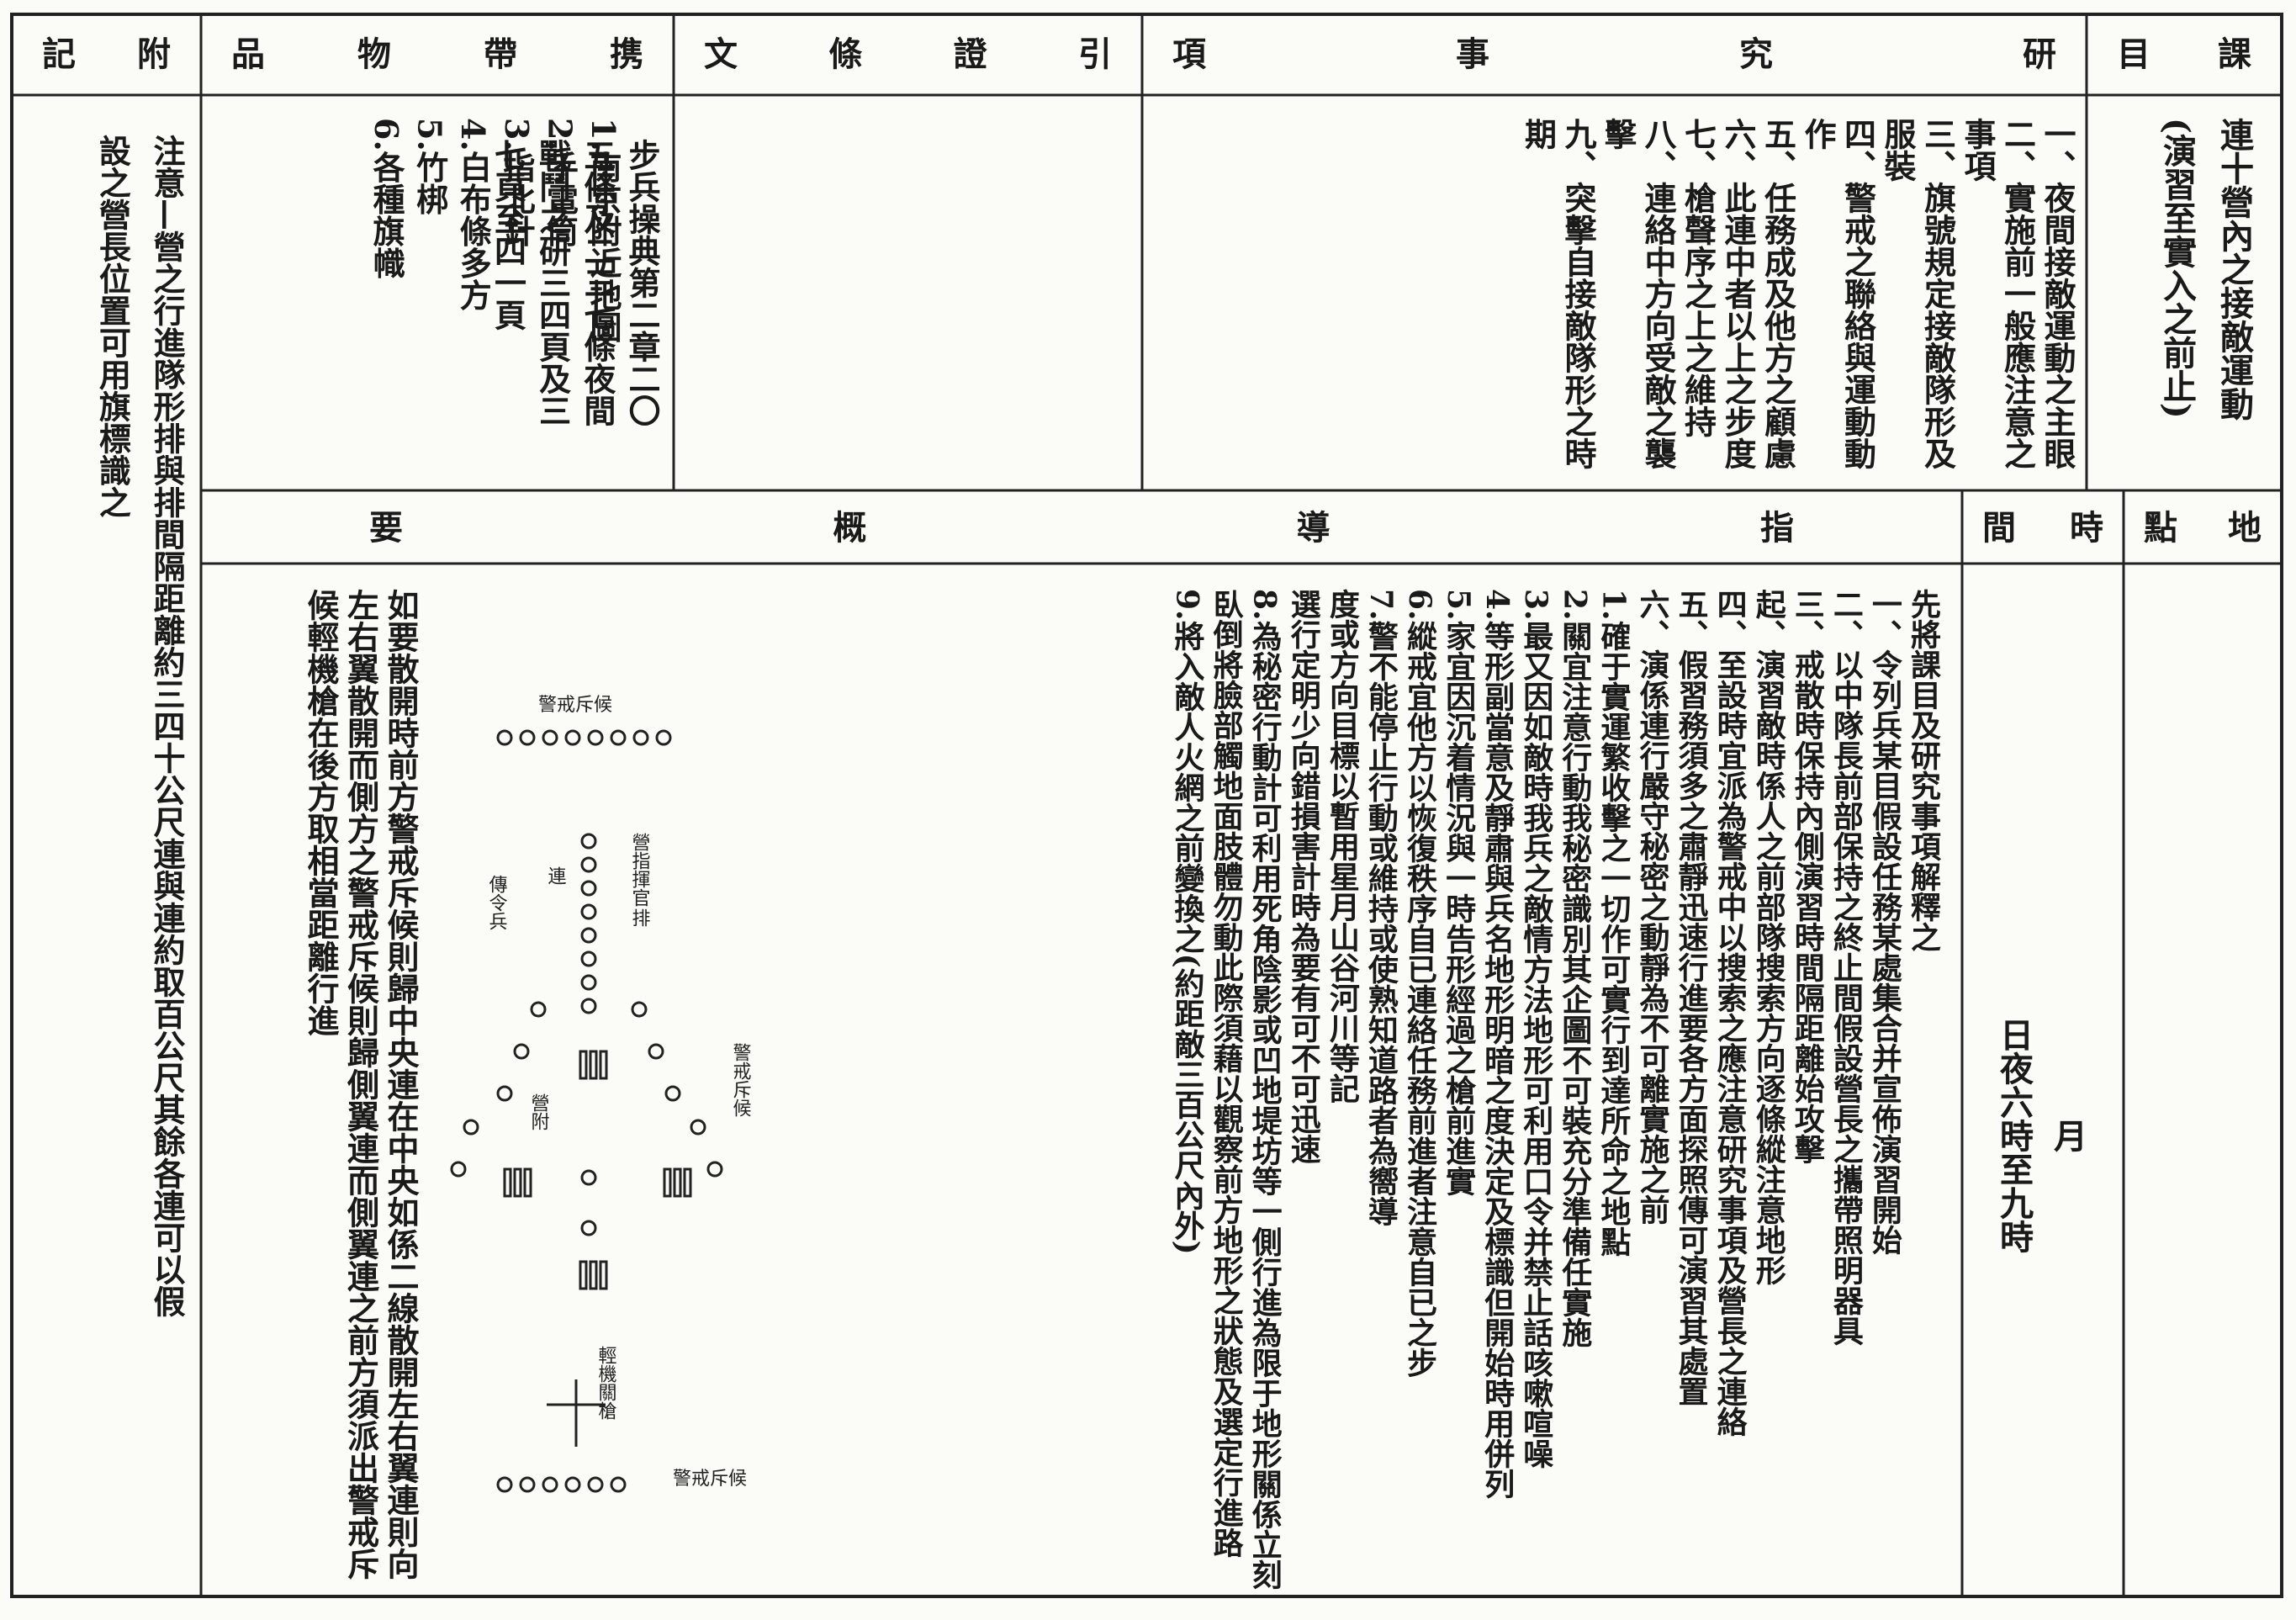 Image resolution: width=2296 pixels, height=1620 pixels. I want to click on time-line: 月, so click(2067, 1135).